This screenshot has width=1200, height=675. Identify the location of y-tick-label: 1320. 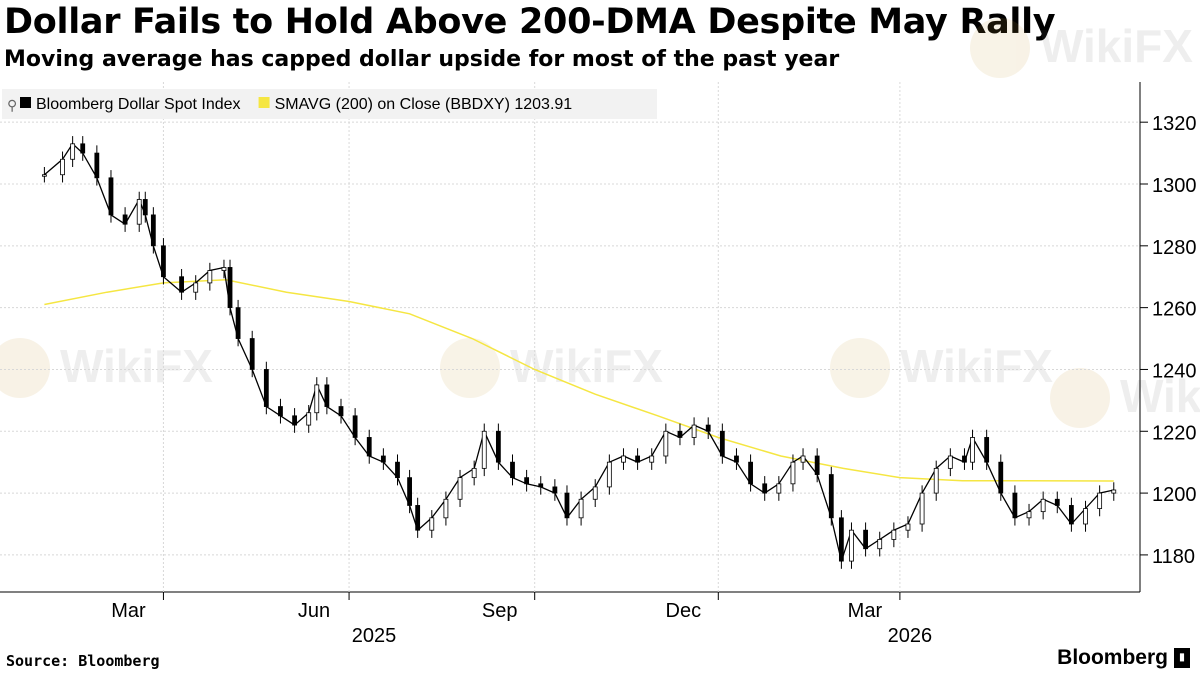
(1174, 124).